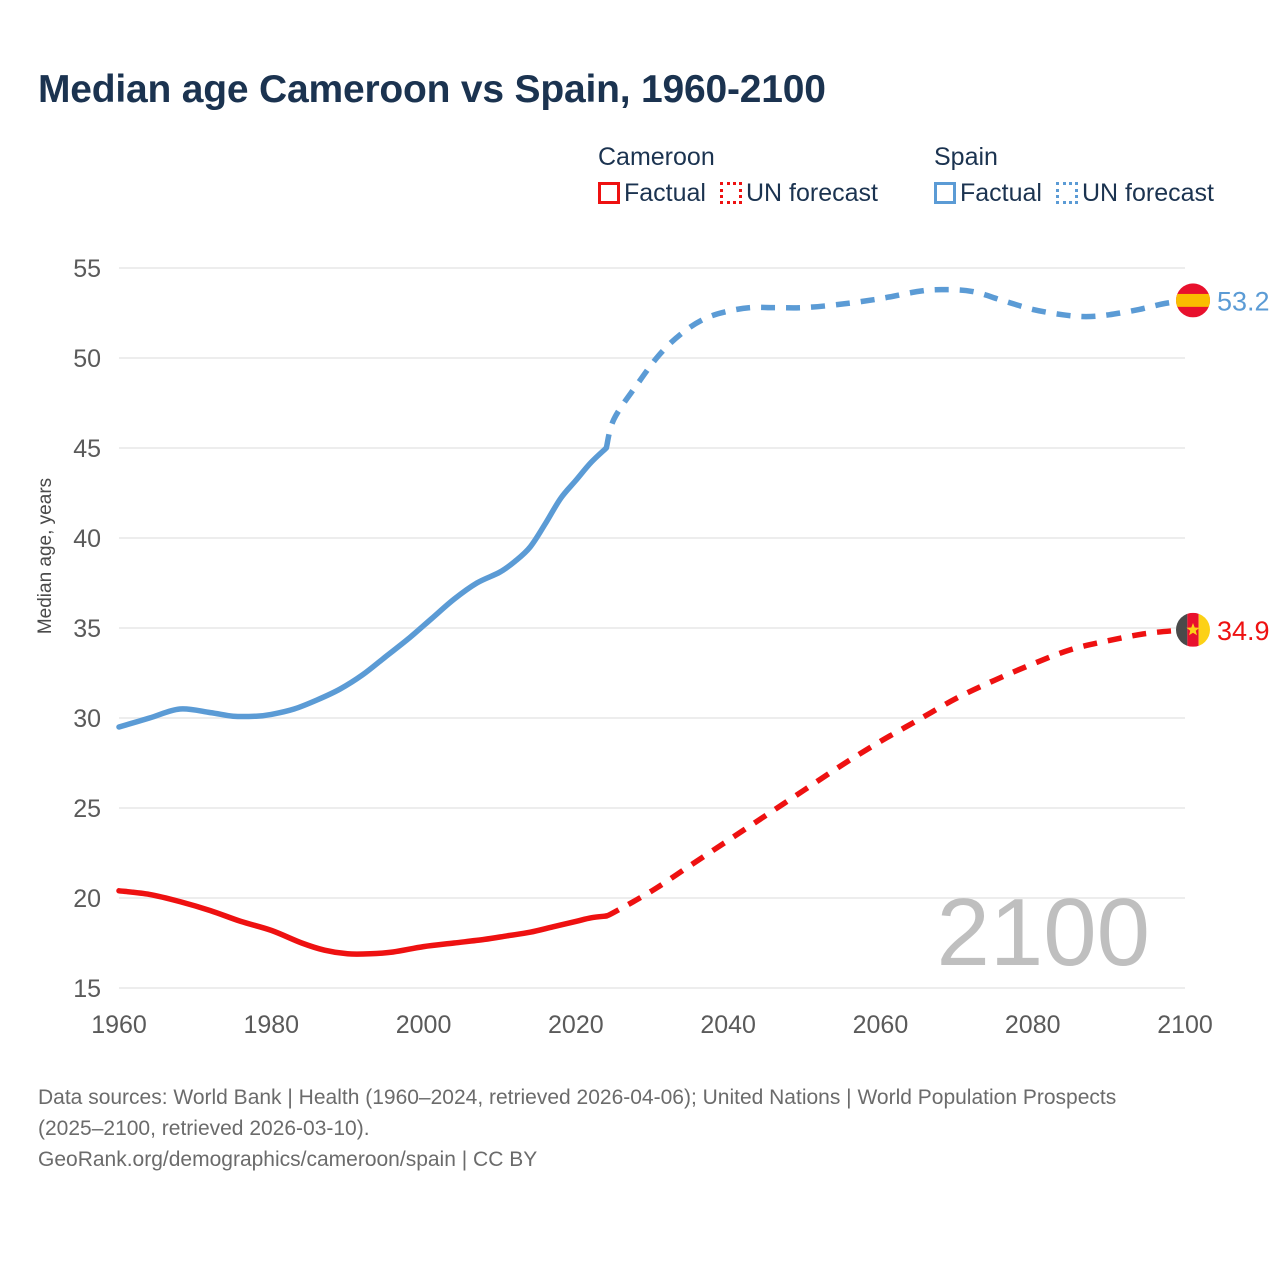  Describe the element at coordinates (363, 922) in the screenshot. I see `series-line-factual-cameroon` at that location.